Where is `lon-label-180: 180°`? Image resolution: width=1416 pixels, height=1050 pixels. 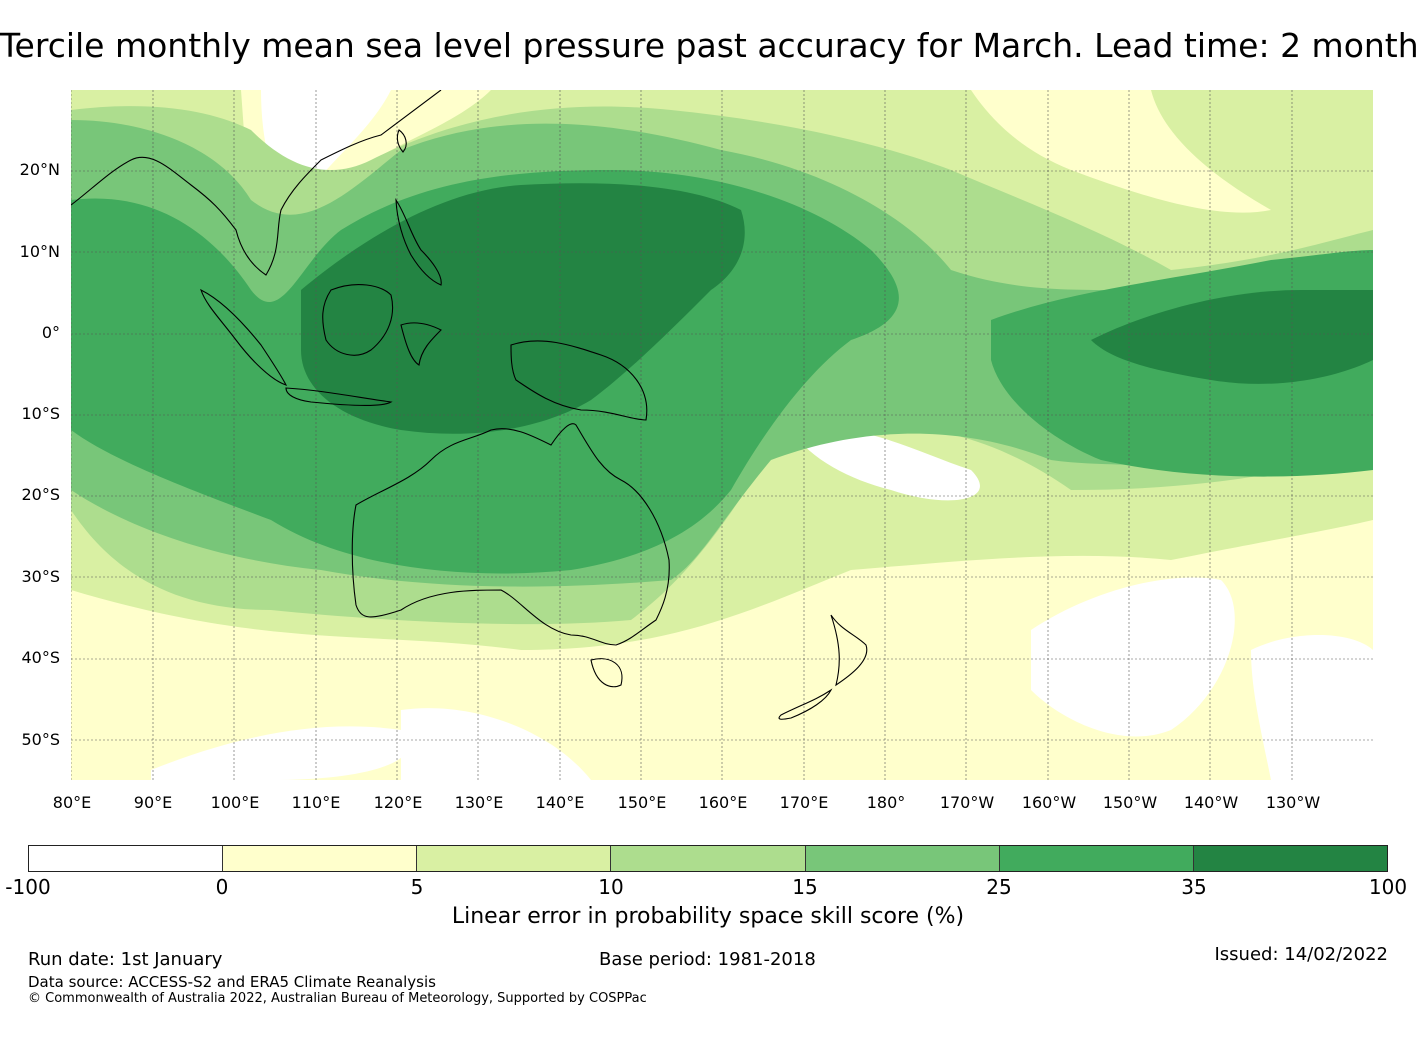 lon-label-180: 180° is located at coordinates (886, 802).